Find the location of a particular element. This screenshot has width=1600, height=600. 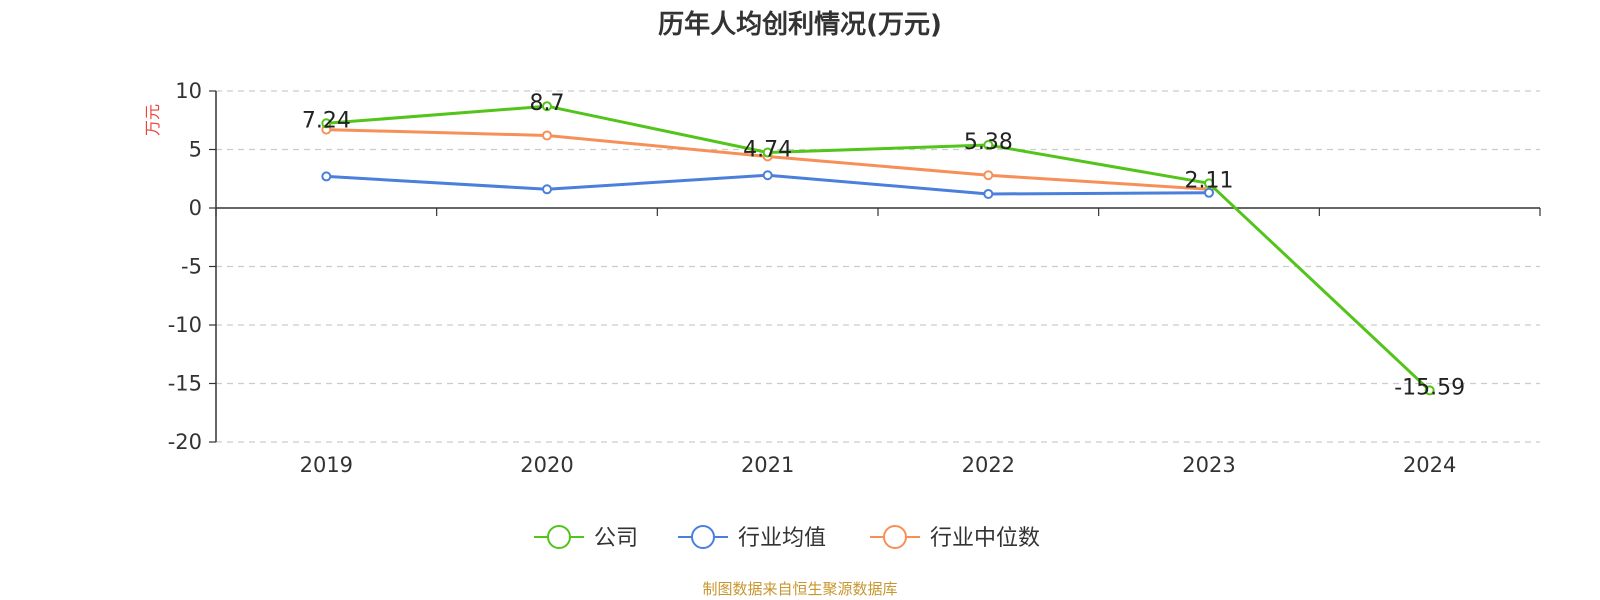

y-tick-label: -10 is located at coordinates (185, 325).